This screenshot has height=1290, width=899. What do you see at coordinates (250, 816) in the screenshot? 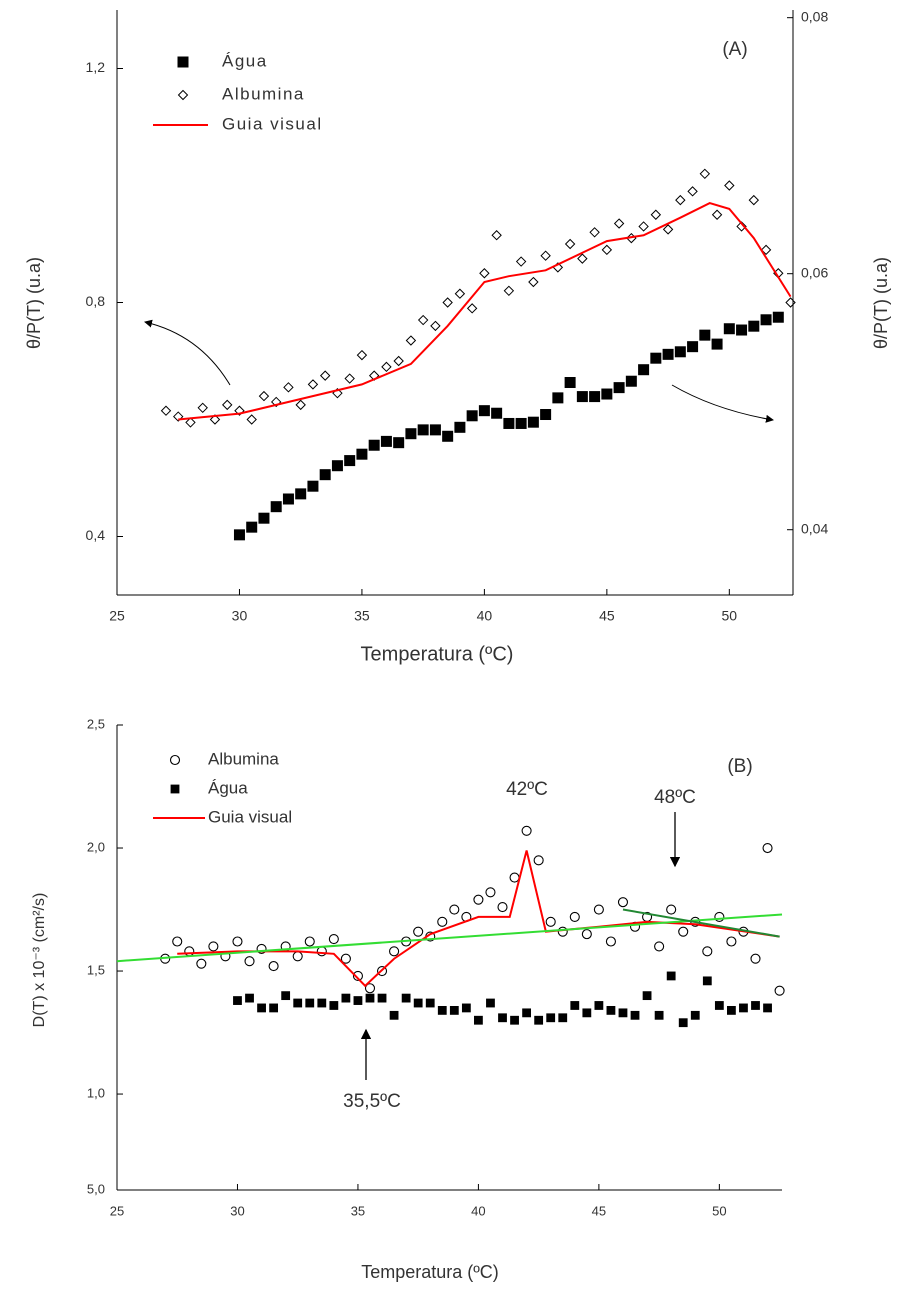
I see `legend-label: Guia visual` at bounding box center [250, 816].